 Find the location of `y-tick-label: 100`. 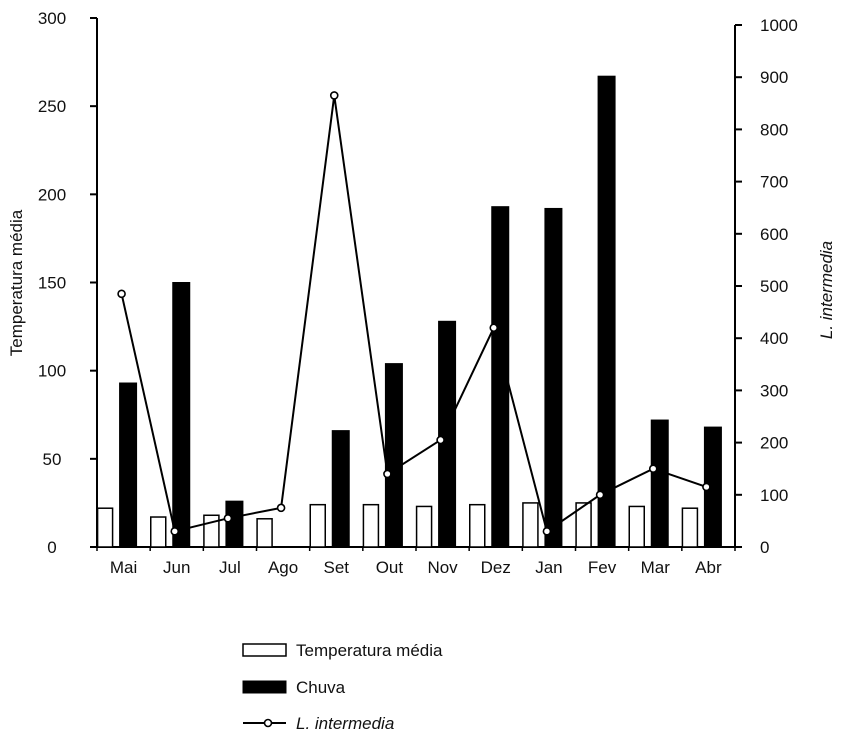

y-tick-label: 100 is located at coordinates (52, 371).